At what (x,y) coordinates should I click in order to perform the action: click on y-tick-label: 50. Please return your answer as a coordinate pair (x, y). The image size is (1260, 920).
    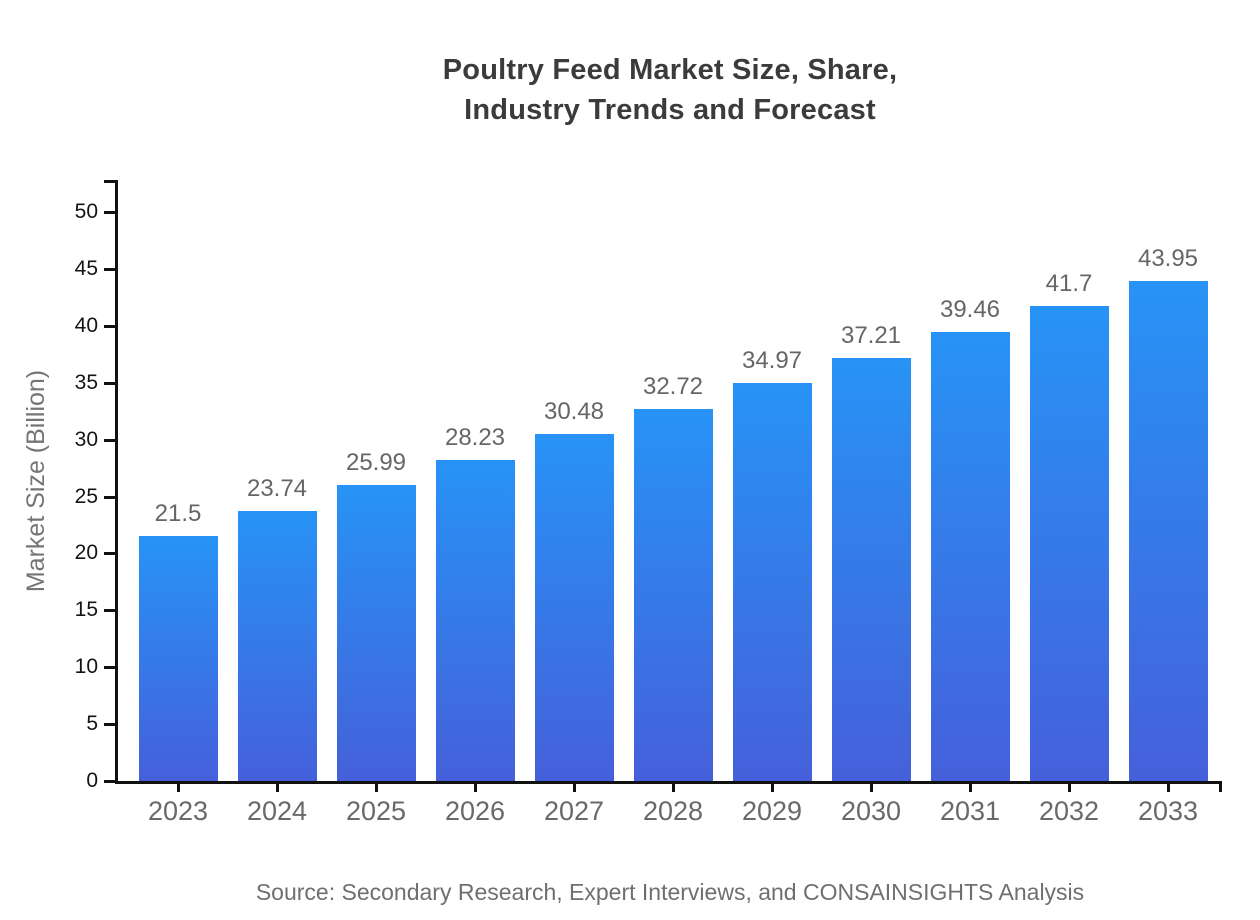
    Looking at the image, I should click on (86, 211).